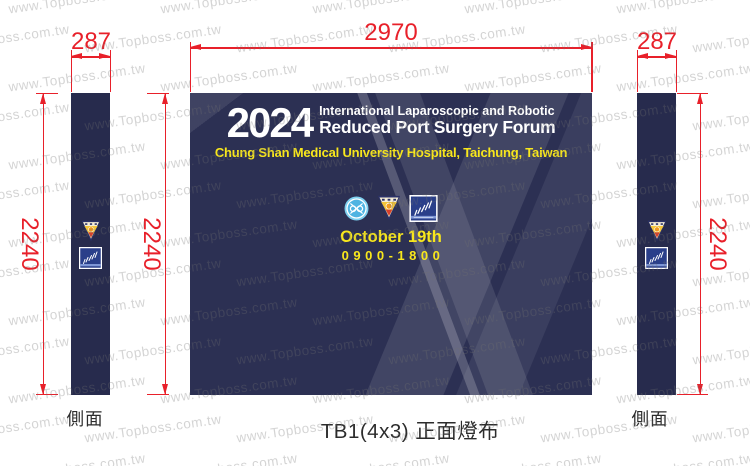 The width and height of the screenshot is (750, 466). I want to click on dim-left-panel-height-line, so click(43, 244).